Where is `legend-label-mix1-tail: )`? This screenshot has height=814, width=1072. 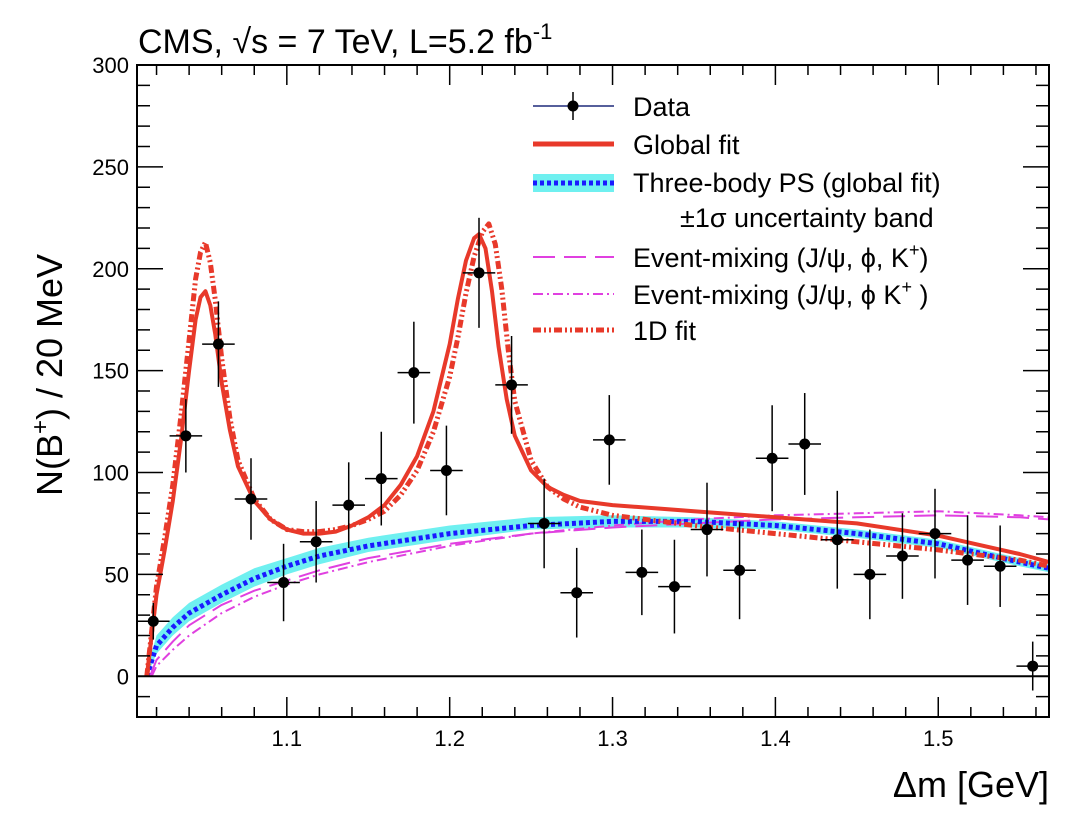 legend-label-mix1-tail: ) is located at coordinates (923, 258).